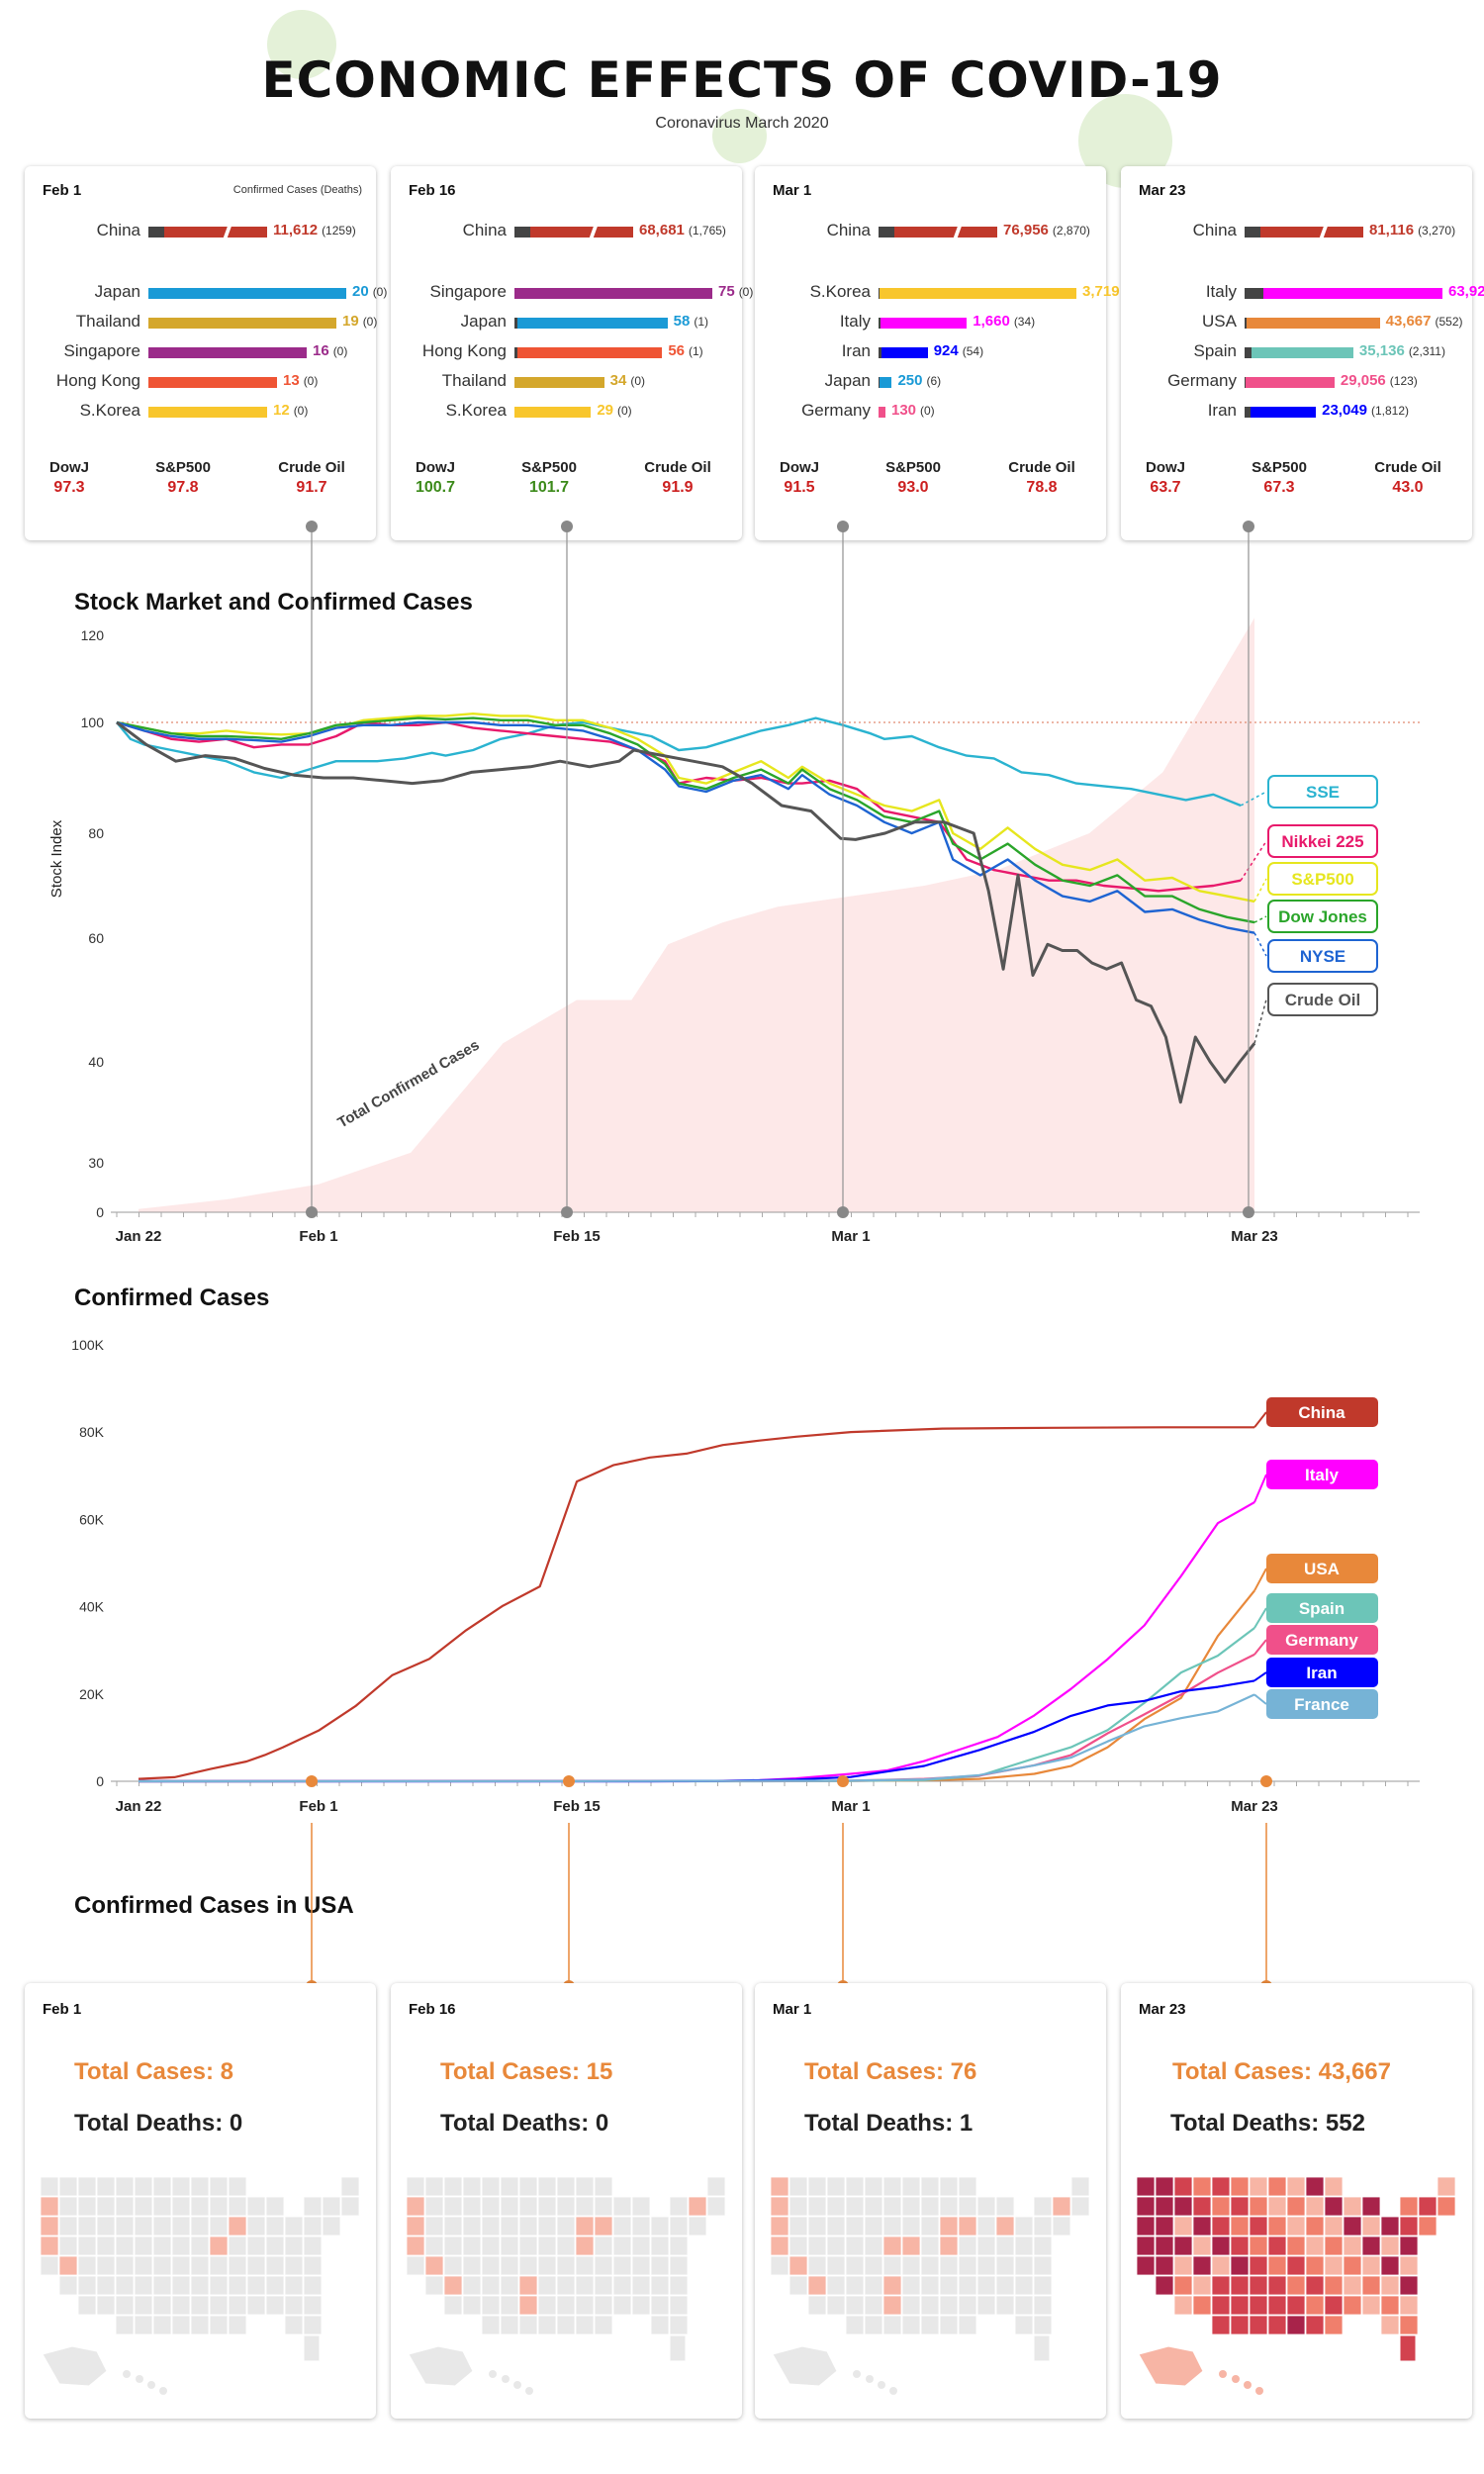 This screenshot has width=1484, height=2474. Describe the element at coordinates (677, 468) in the screenshot. I see `market-label: Crude Oil` at that location.